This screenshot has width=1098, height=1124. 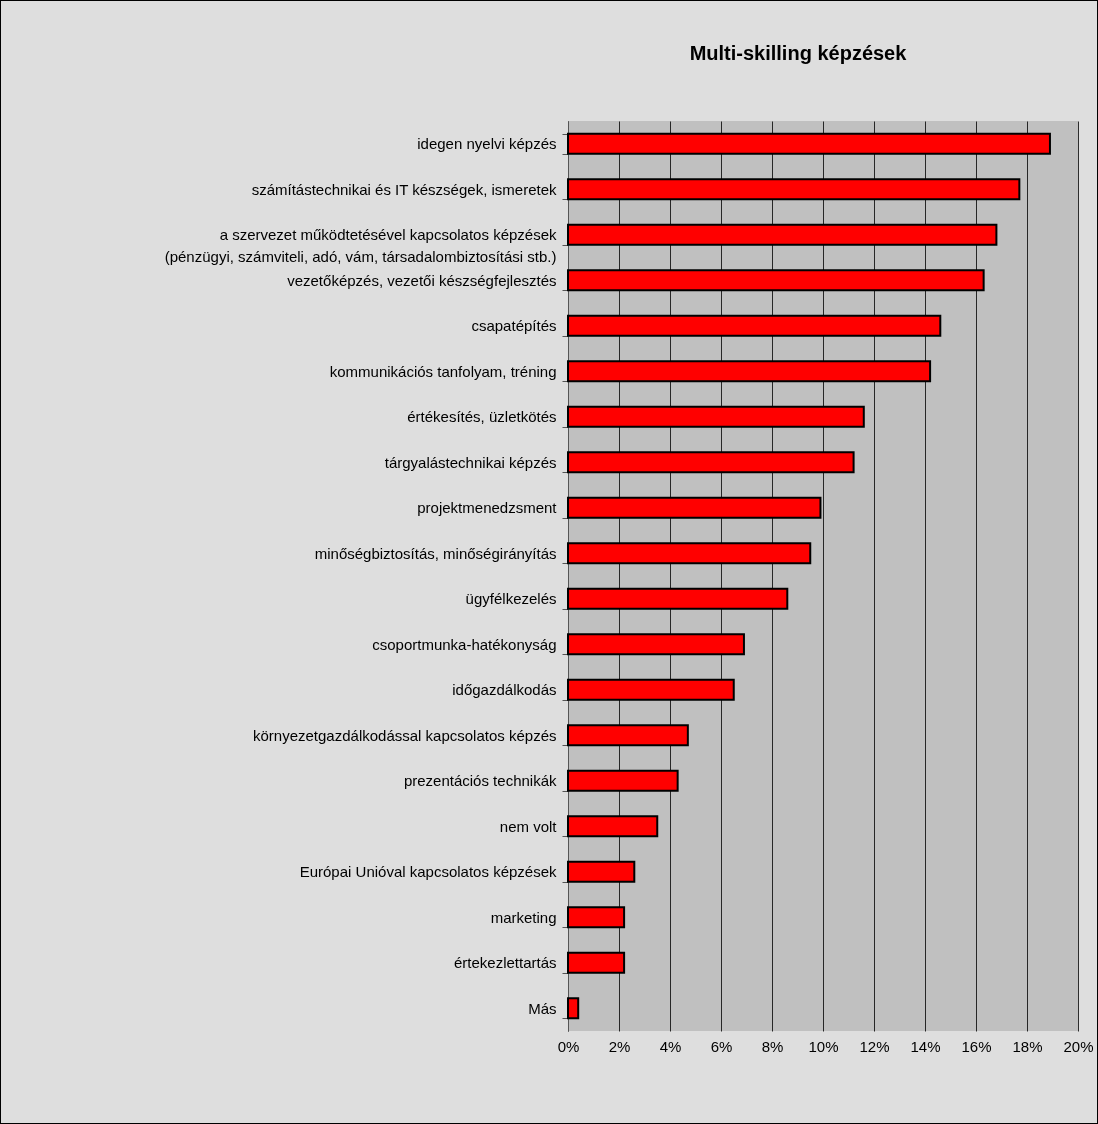 I want to click on y-tick-label: marketing, so click(x=523, y=917).